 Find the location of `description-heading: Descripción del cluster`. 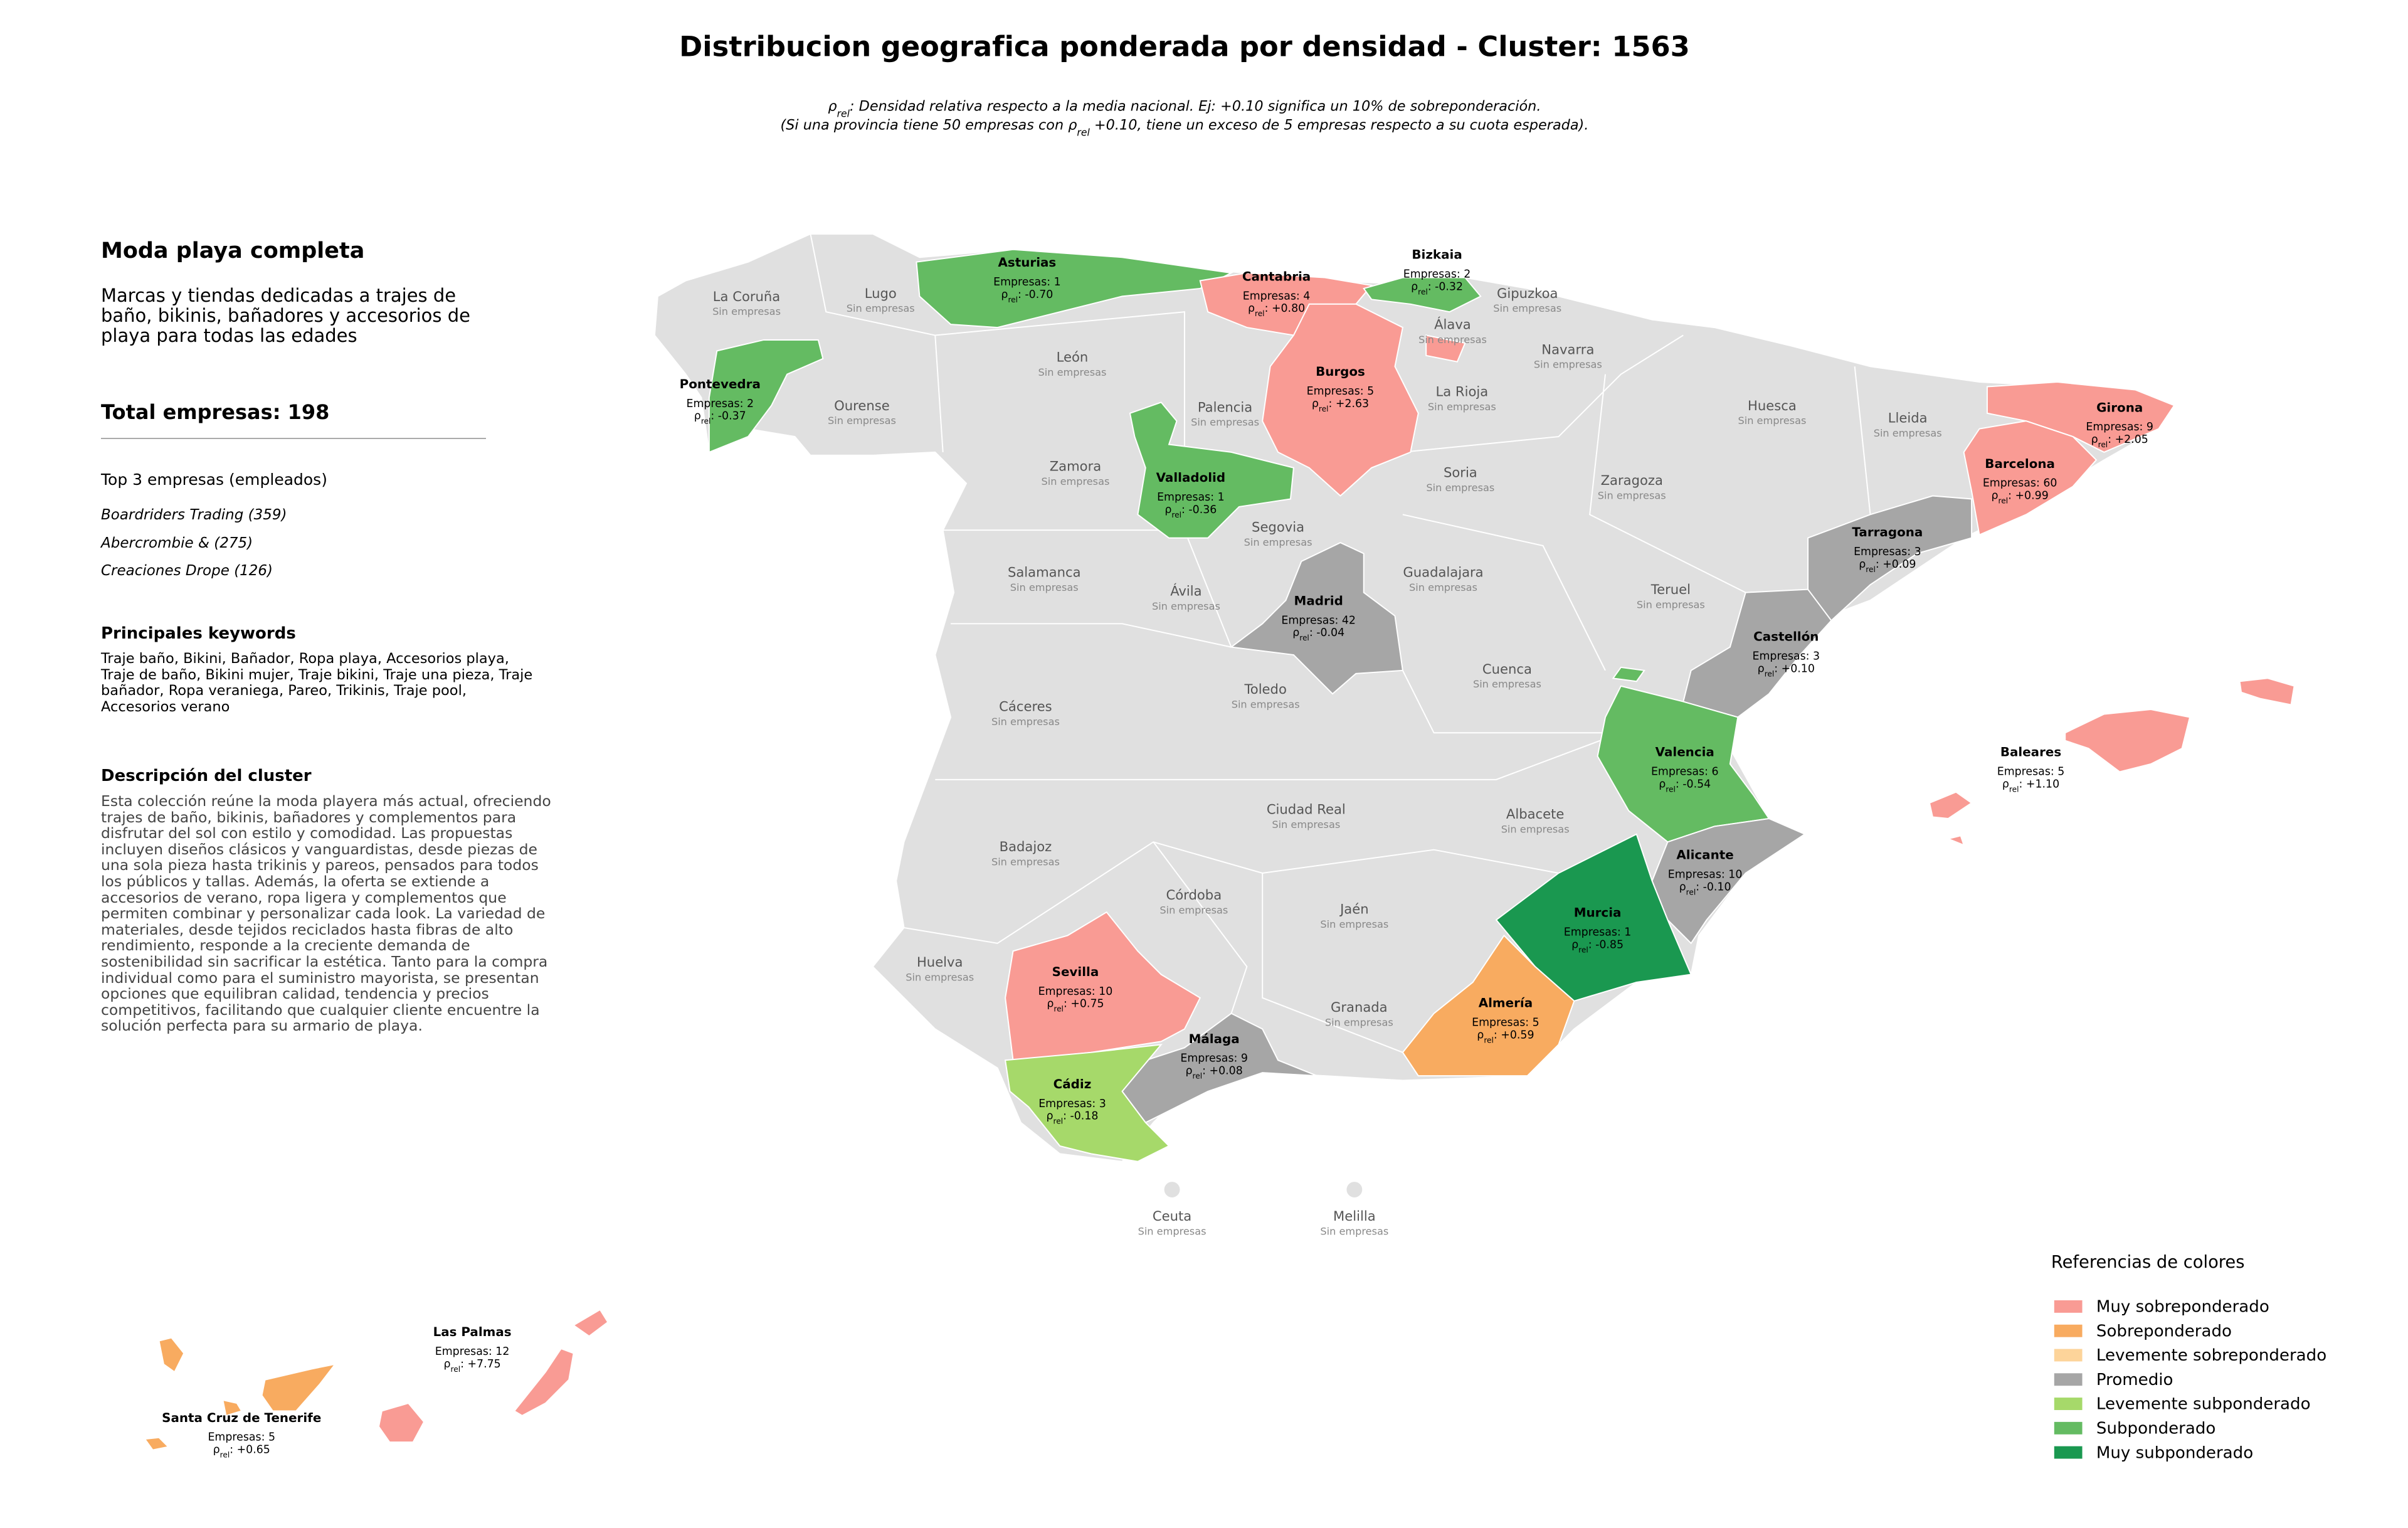

description-heading: Descripción del cluster is located at coordinates (206, 776).